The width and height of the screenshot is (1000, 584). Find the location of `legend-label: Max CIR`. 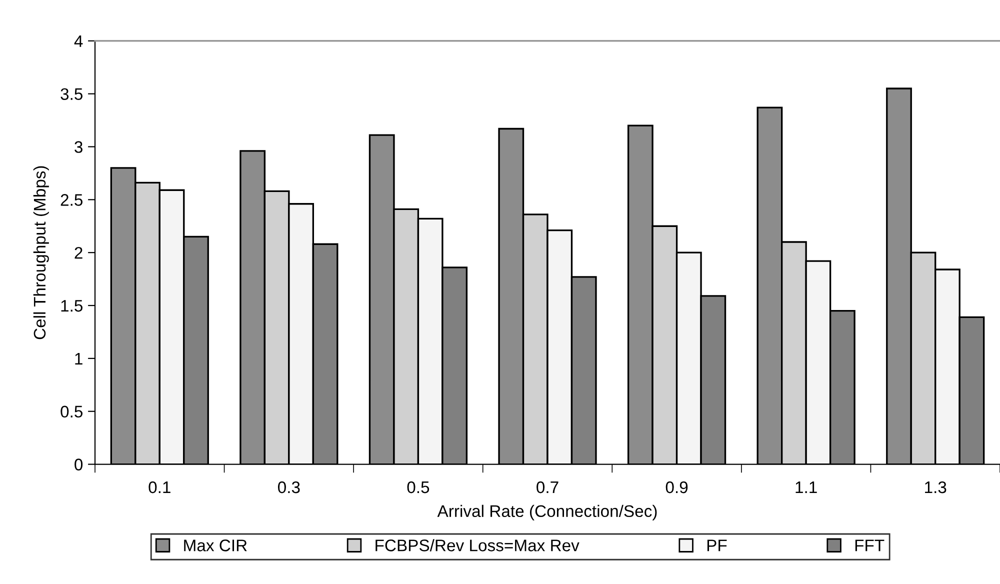

legend-label: Max CIR is located at coordinates (215, 546).